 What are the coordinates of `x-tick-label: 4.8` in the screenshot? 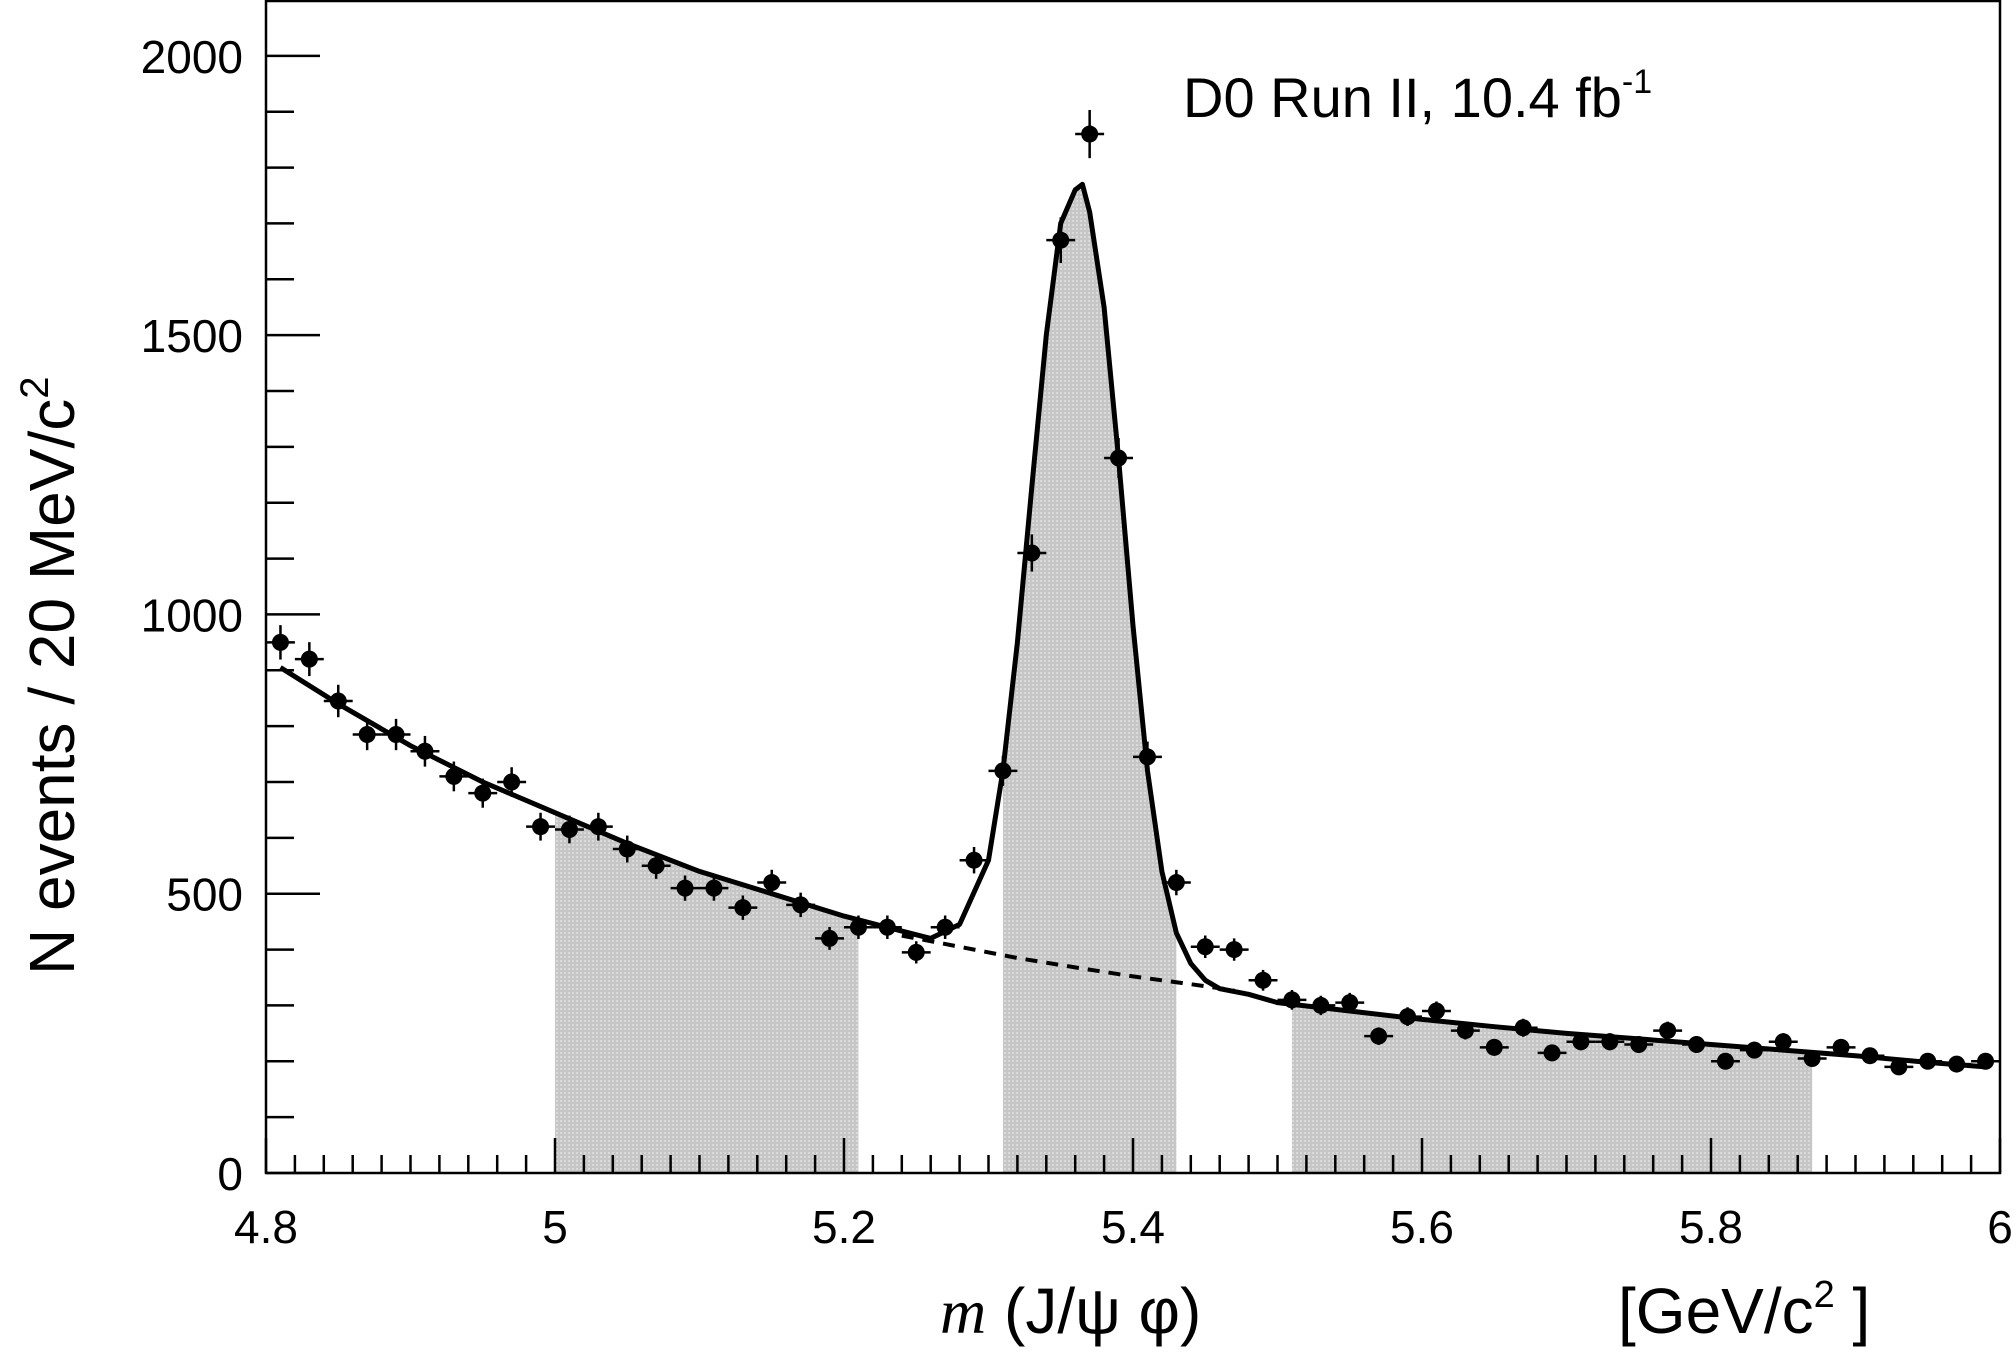 It's located at (266, 1227).